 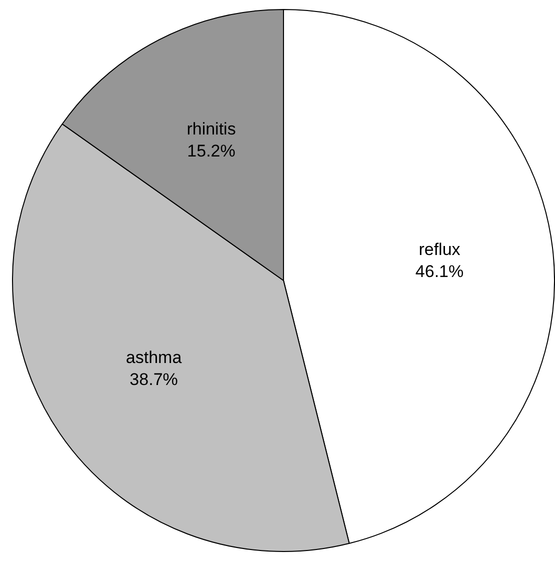 What do you see at coordinates (439, 249) in the screenshot?
I see `slice-label: reflux` at bounding box center [439, 249].